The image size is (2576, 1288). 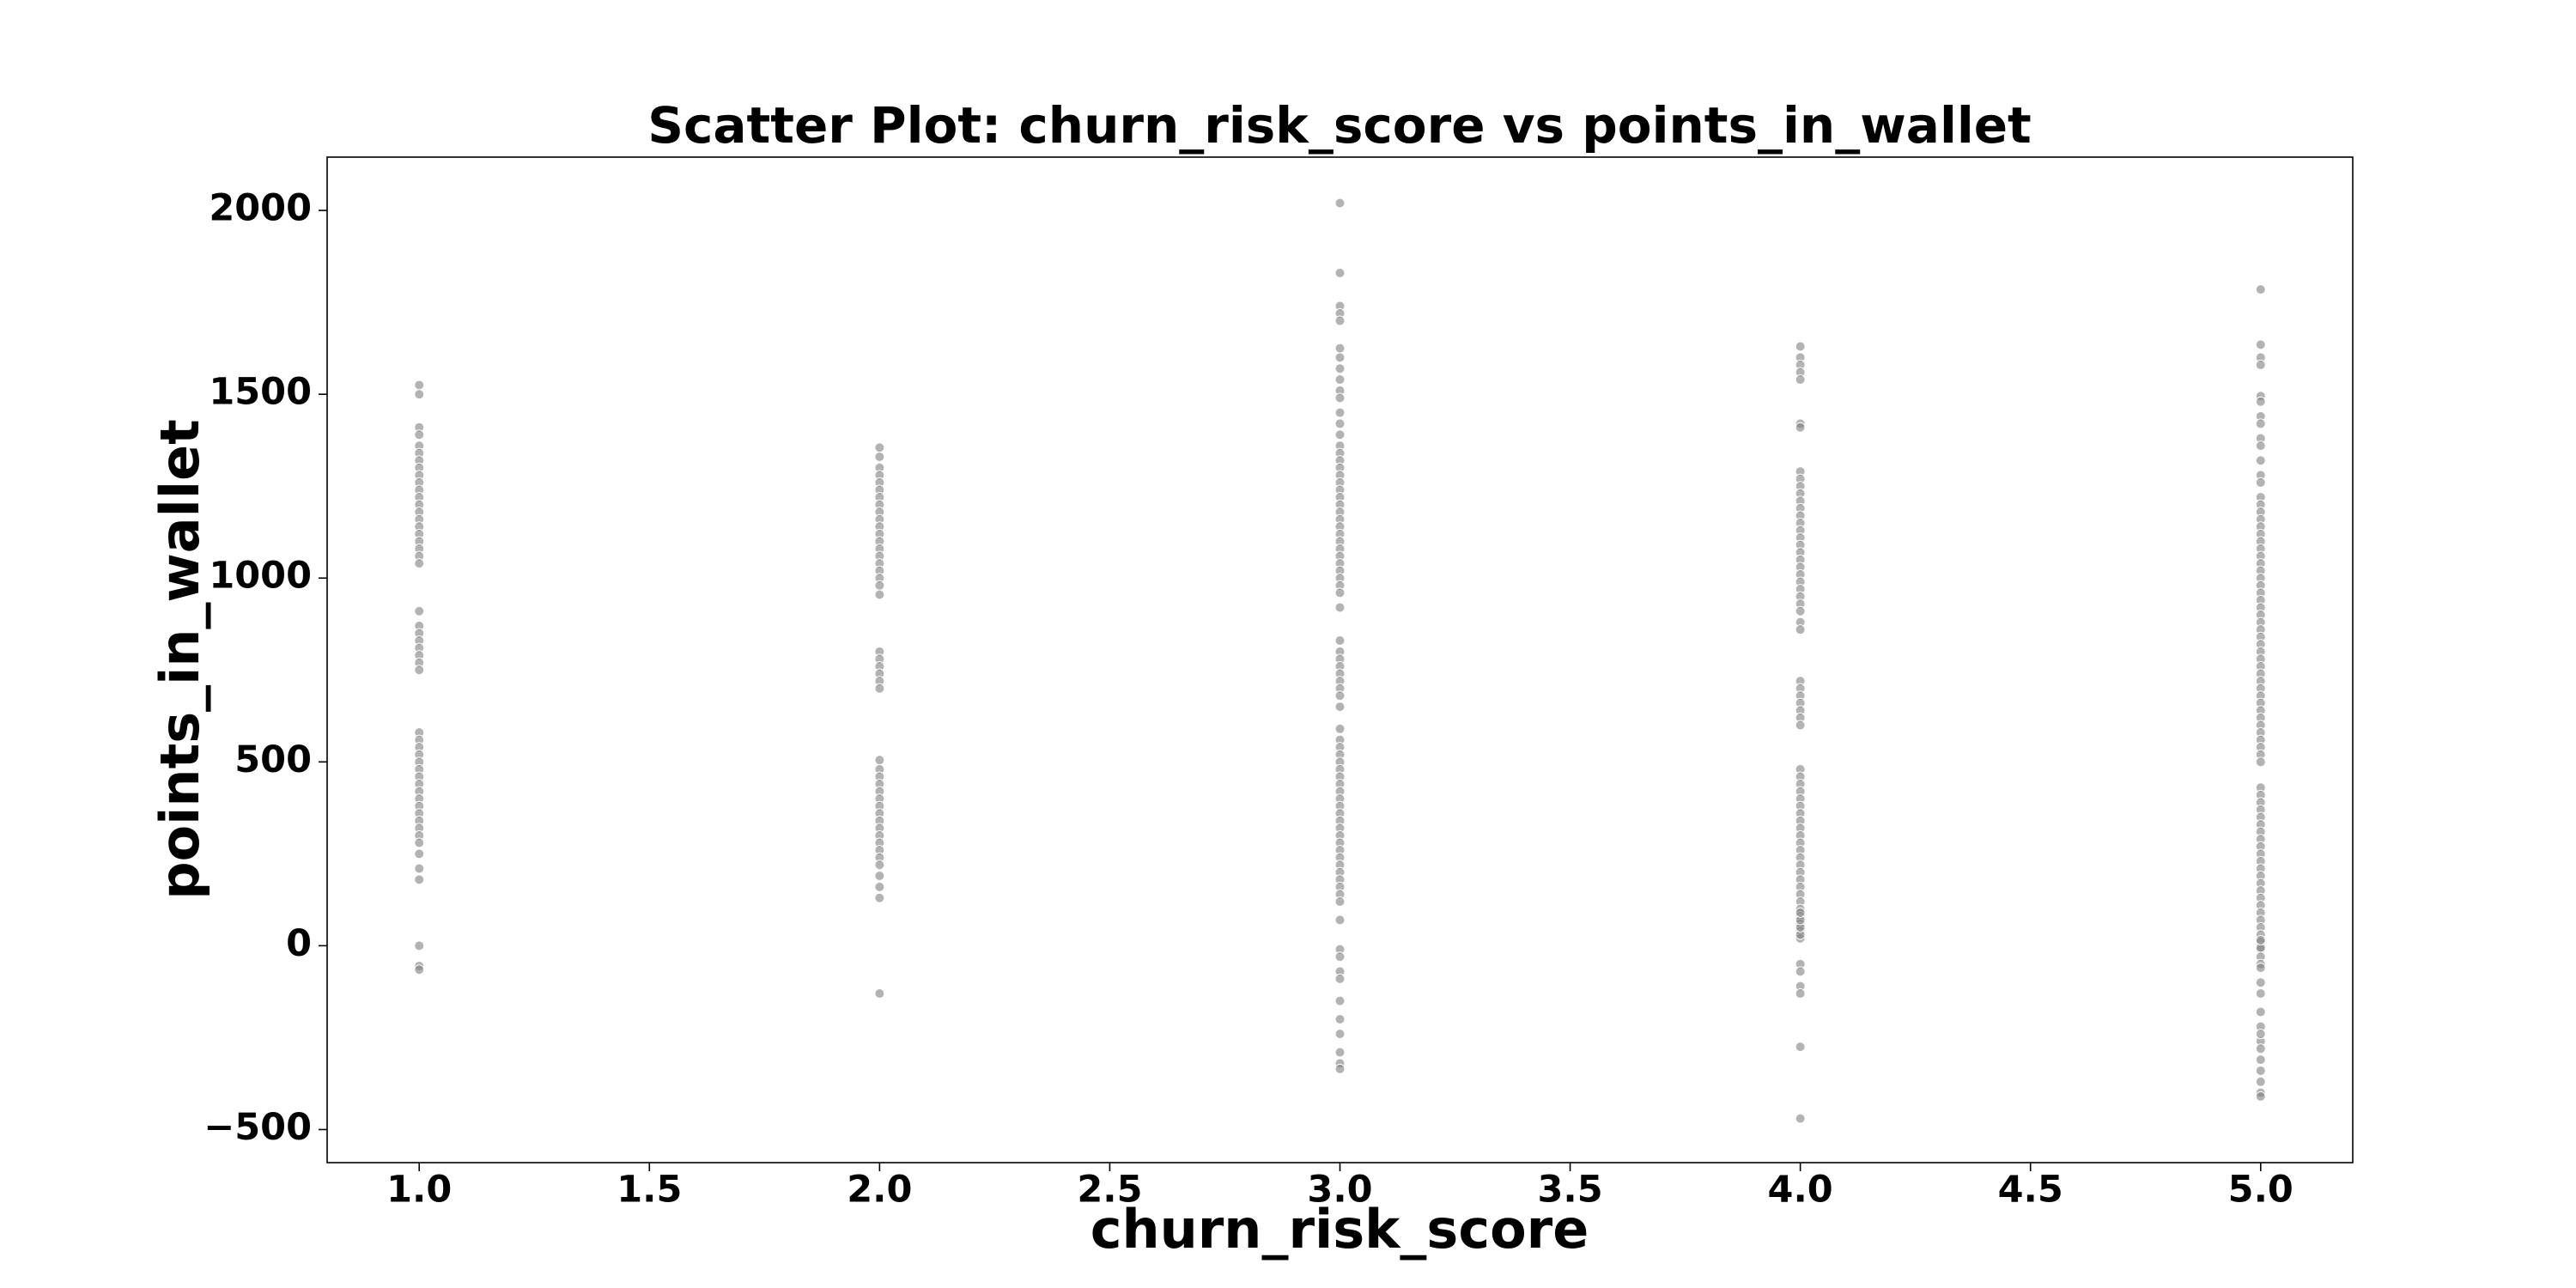 I want to click on x-tick-label: 5.0, so click(x=2260, y=1191).